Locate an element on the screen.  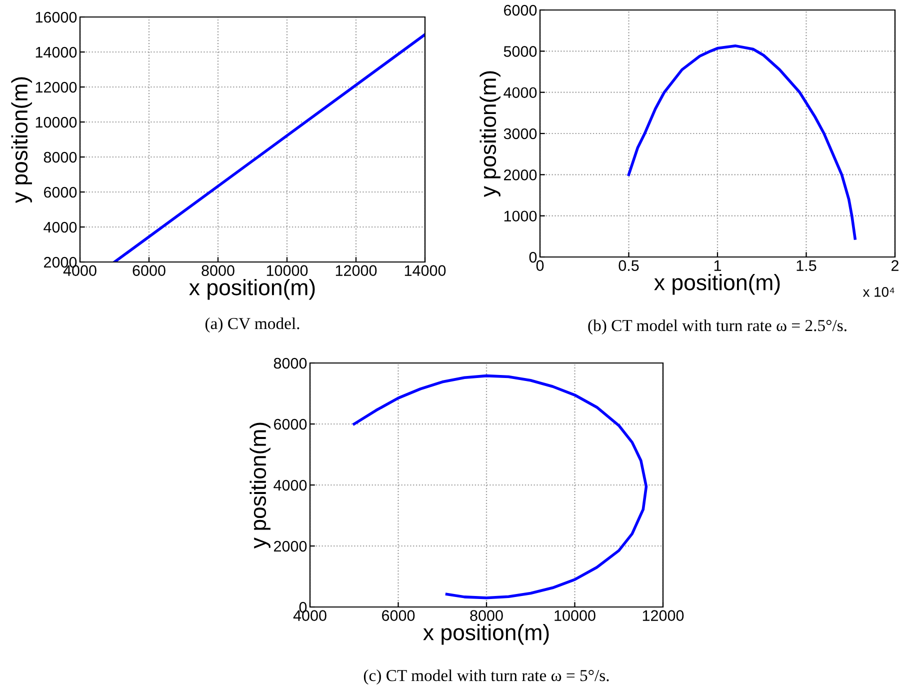
x-tick-label: 1.5 is located at coordinates (806, 265).